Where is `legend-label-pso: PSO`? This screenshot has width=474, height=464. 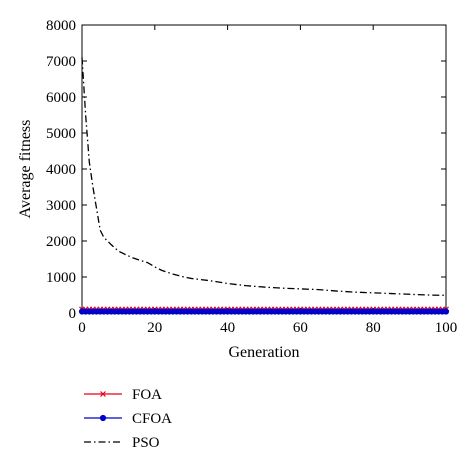 legend-label-pso: PSO is located at coordinates (146, 443).